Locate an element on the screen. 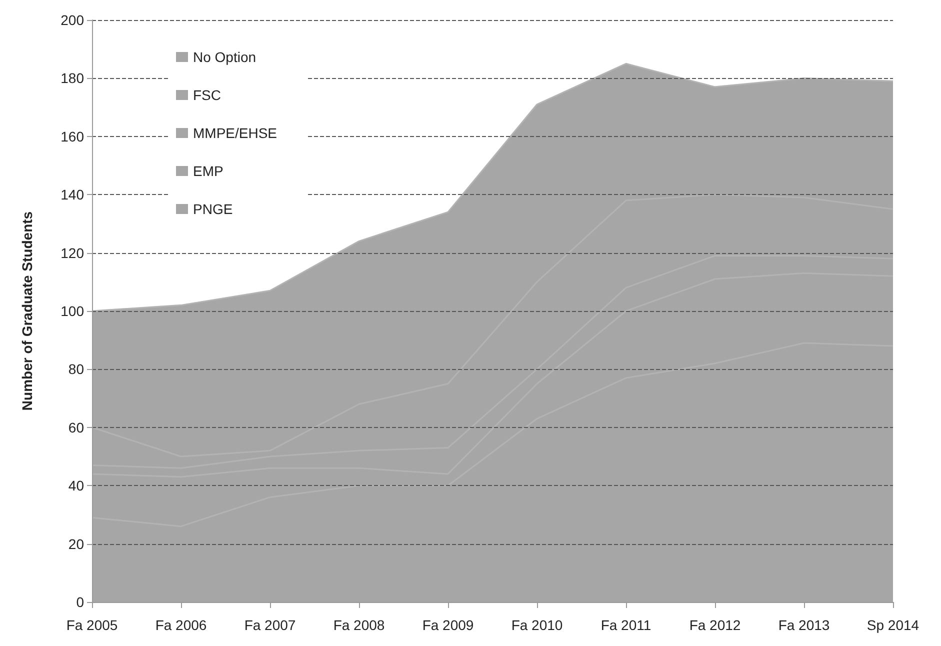 The image size is (941, 646). x-tick-label: Fa 2013 is located at coordinates (804, 625).